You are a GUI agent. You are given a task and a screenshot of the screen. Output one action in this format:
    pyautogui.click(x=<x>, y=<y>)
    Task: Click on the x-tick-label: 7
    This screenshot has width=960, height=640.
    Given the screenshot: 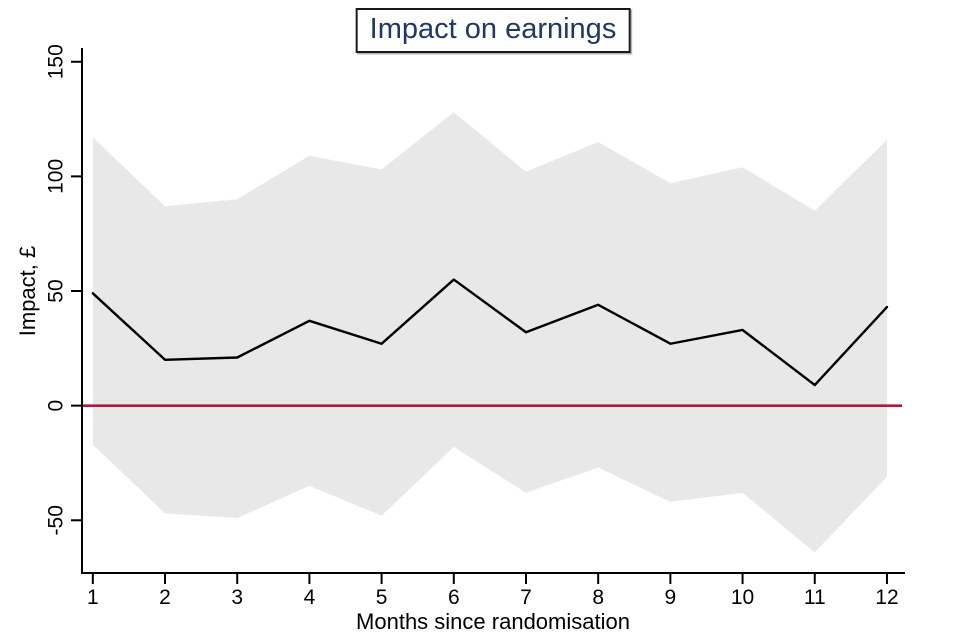 What is the action you would take?
    pyautogui.click(x=526, y=597)
    